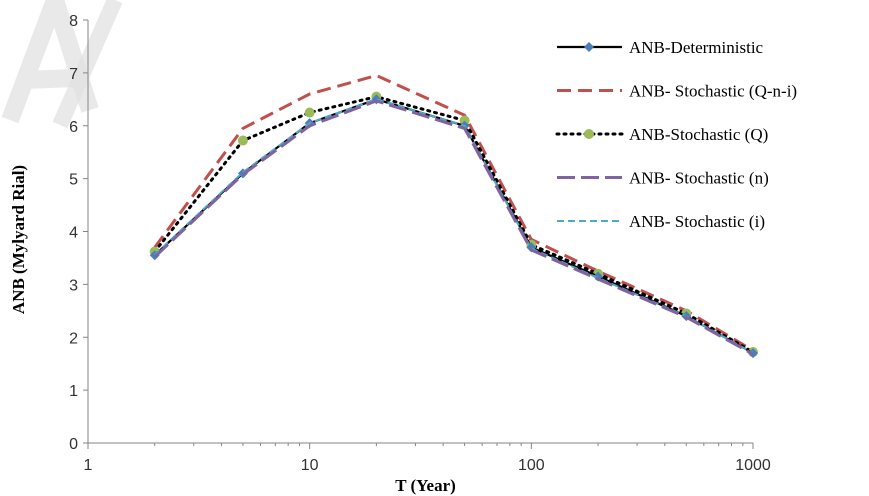  I want to click on y-tick-label: 3, so click(73, 285).